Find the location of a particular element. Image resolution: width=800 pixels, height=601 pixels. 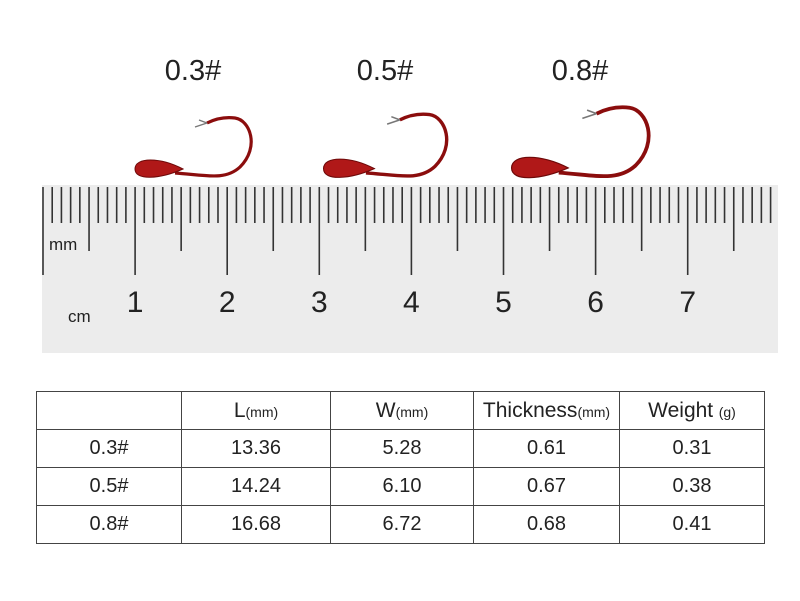

table-cell: 0.41 is located at coordinates (692, 524).